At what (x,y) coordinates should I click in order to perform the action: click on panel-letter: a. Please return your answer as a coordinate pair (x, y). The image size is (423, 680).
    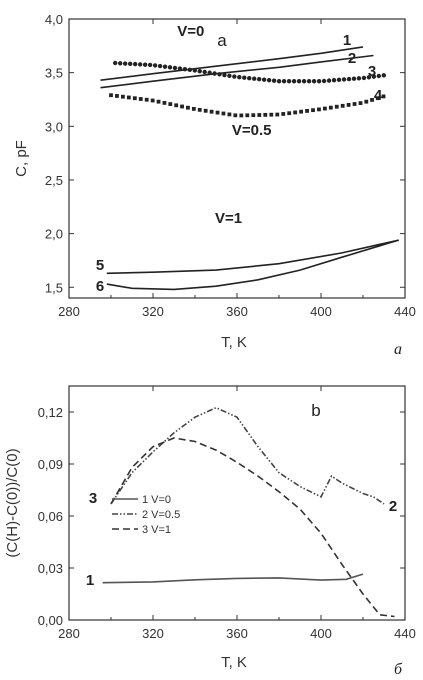
    Looking at the image, I should click on (222, 40).